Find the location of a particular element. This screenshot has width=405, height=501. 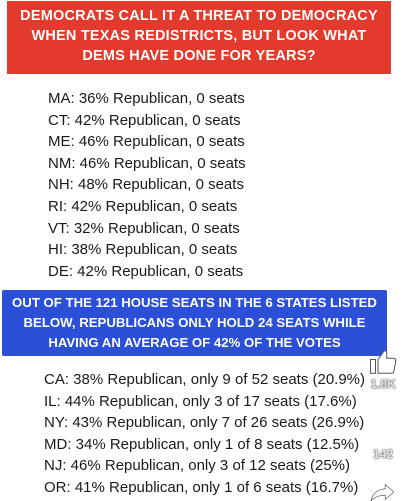

list-item: NH: 48% Republican, 0 seats is located at coordinates (146, 185).